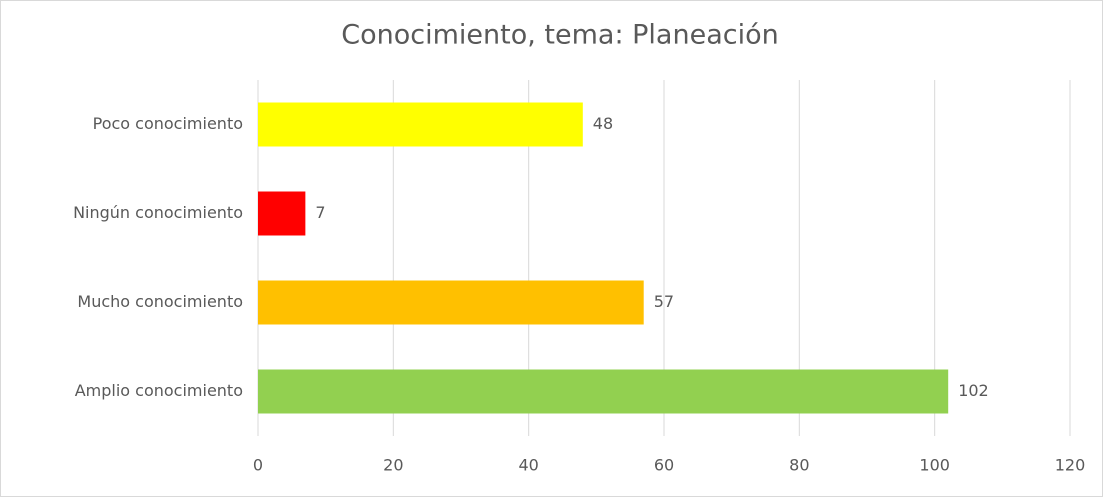 The width and height of the screenshot is (1103, 497). Describe the element at coordinates (664, 465) in the screenshot. I see `x-tick-label: 60` at that location.